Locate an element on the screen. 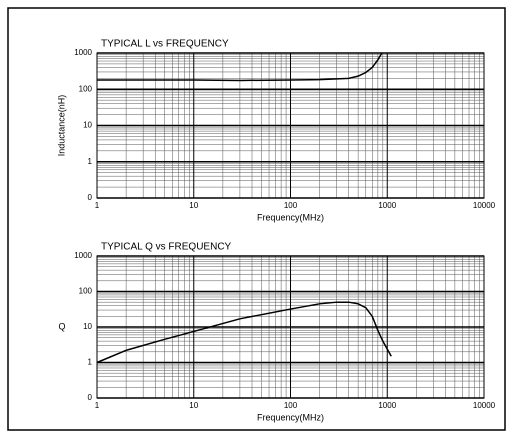  chart-title: TYPICAL Q vs FREQUENCY is located at coordinates (166, 247).